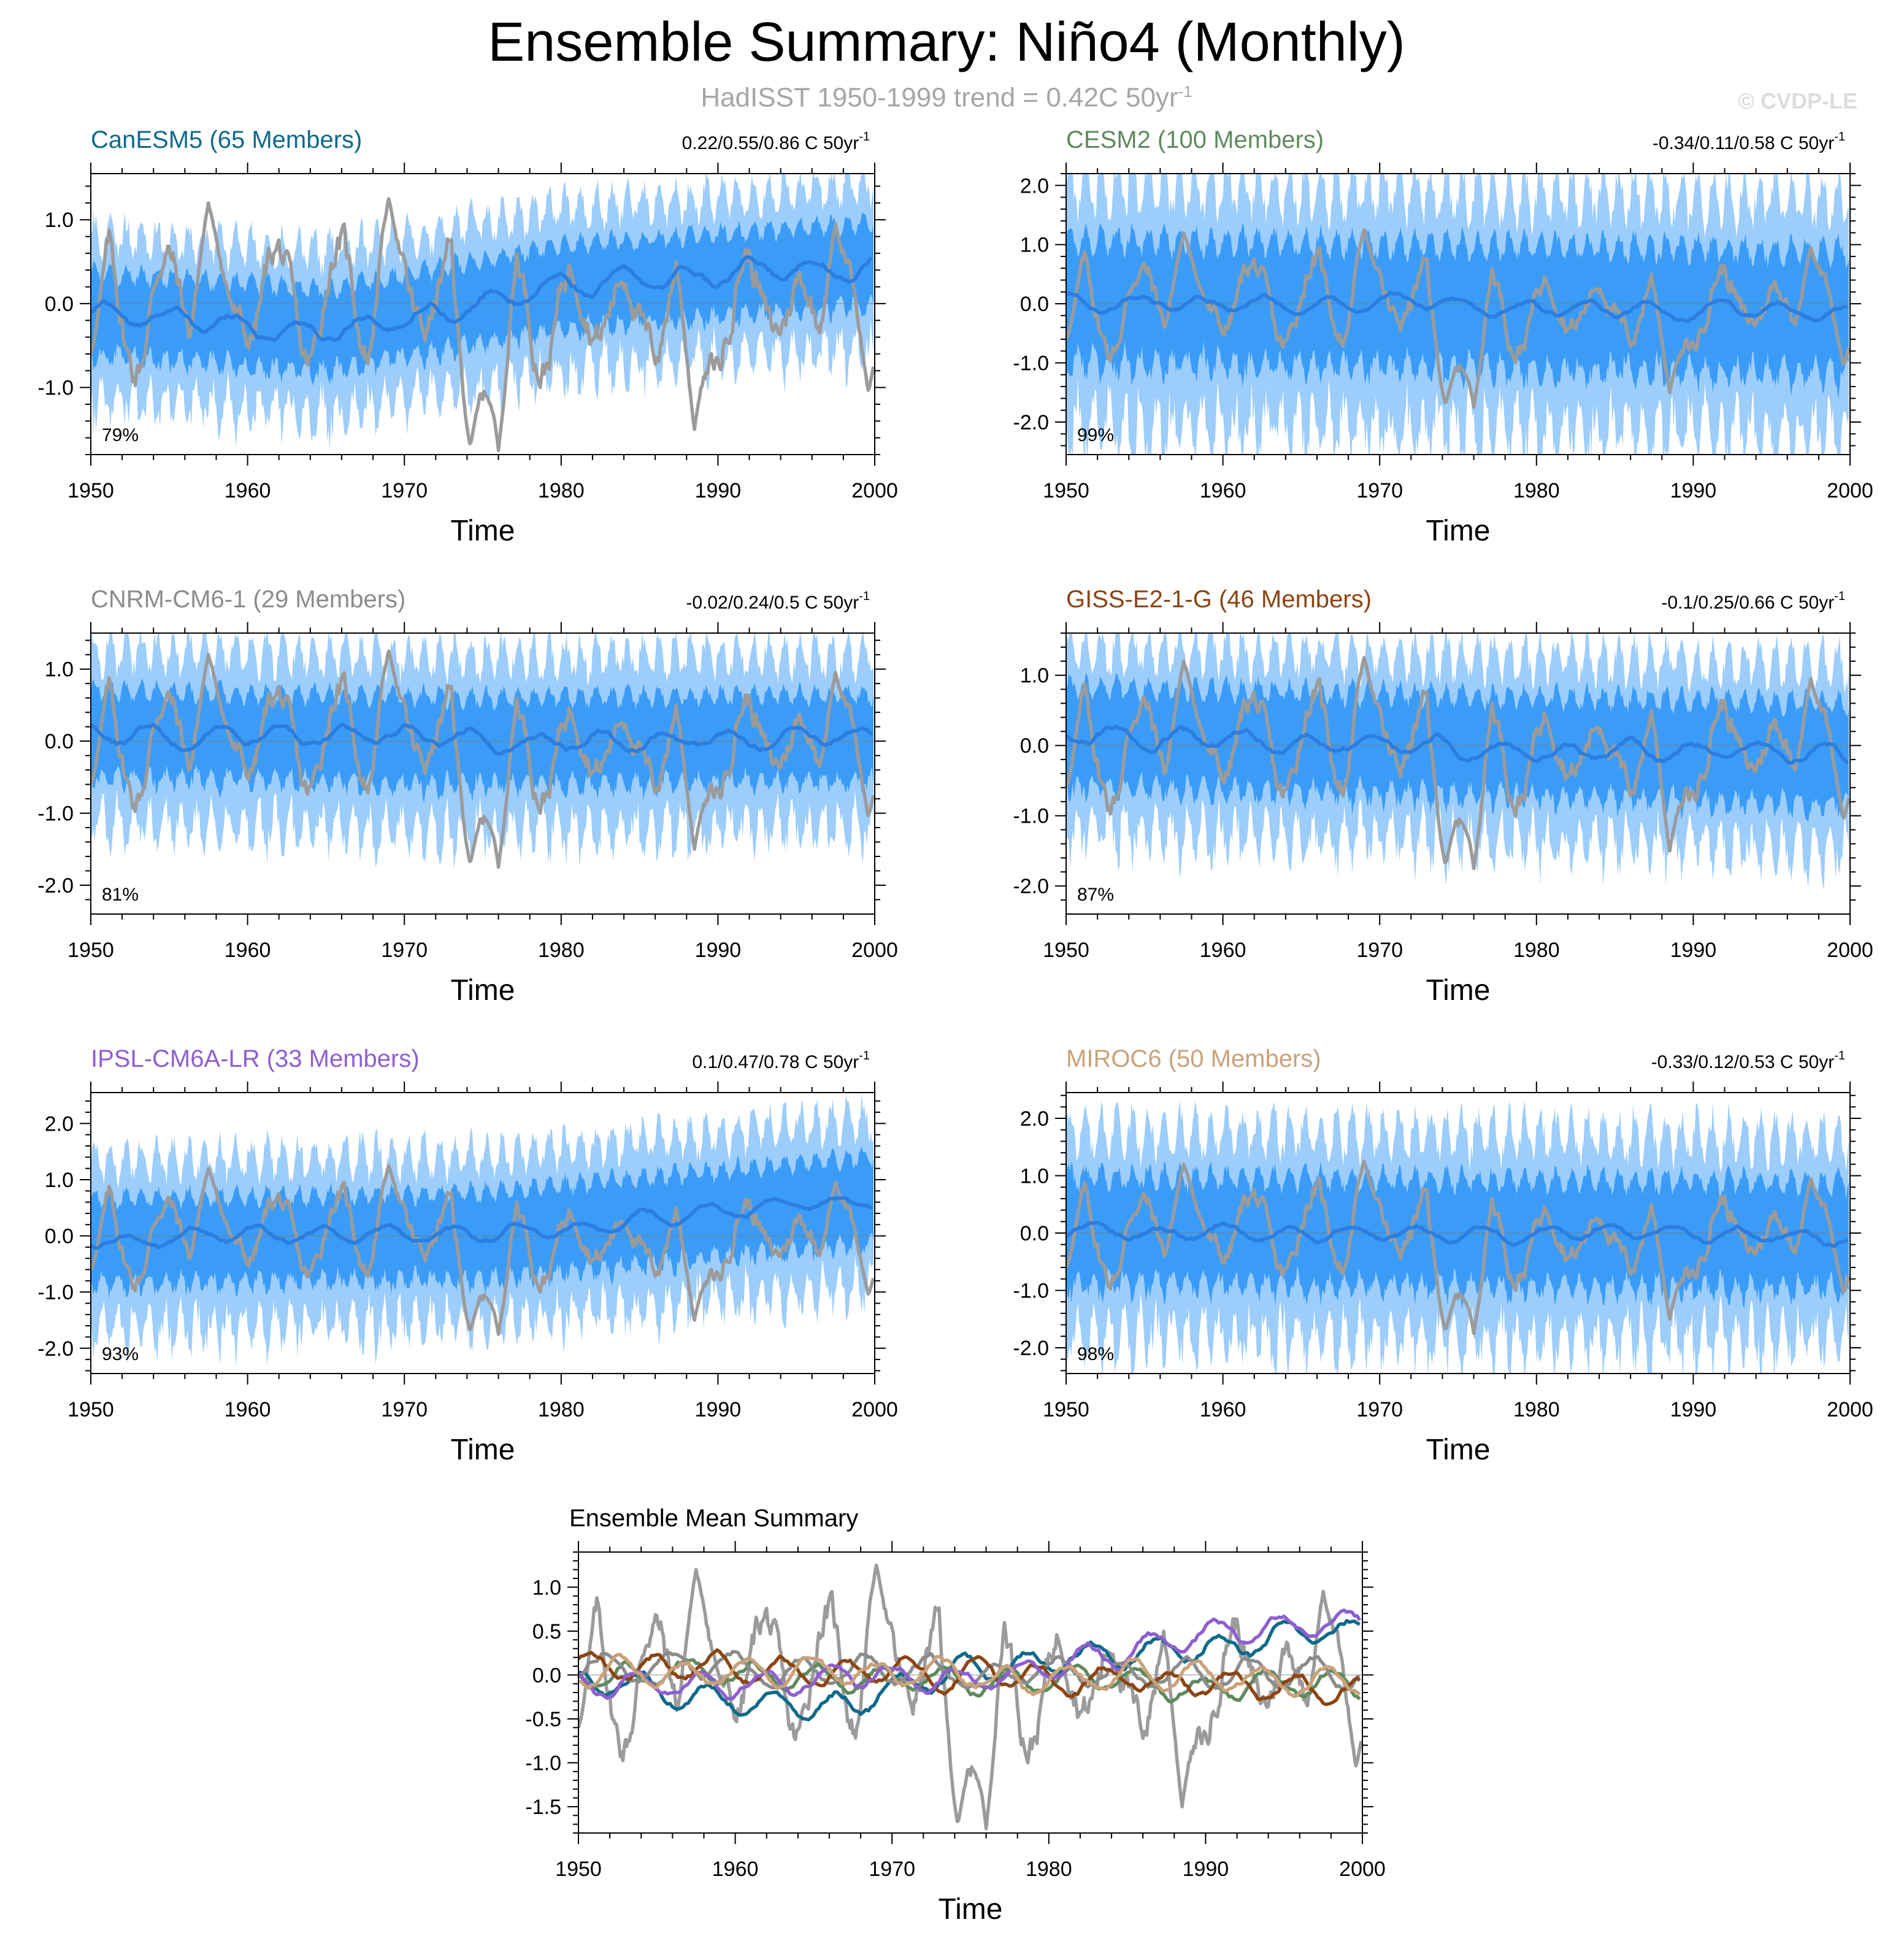  Describe the element at coordinates (1193, 1058) in the screenshot. I see `panel-title: MIROC6 (50 Members)` at that location.